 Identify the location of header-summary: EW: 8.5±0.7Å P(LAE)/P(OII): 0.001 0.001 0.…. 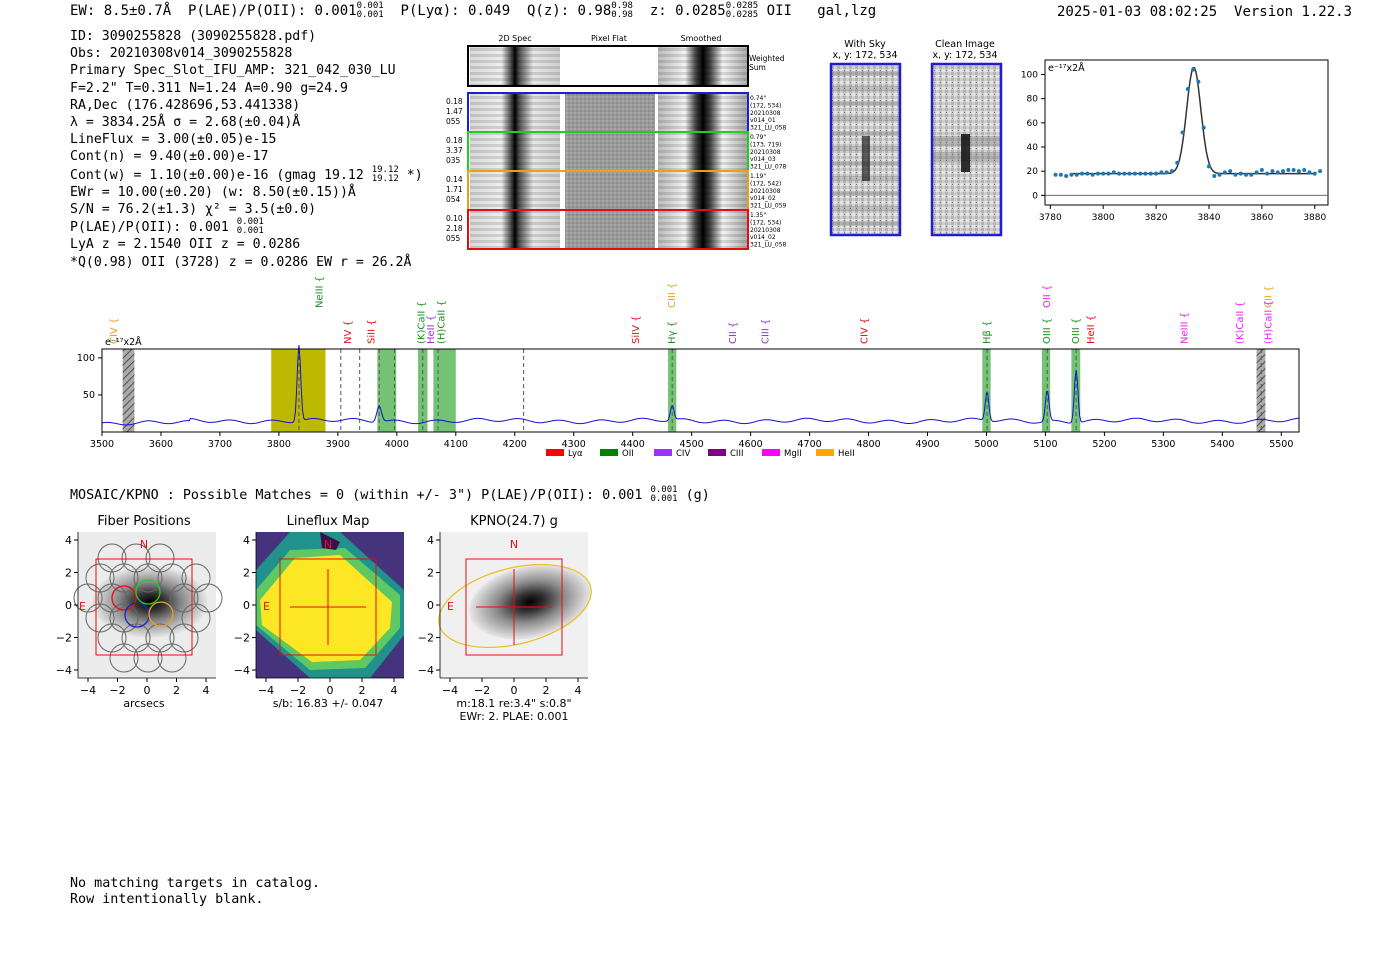
(473, 11).